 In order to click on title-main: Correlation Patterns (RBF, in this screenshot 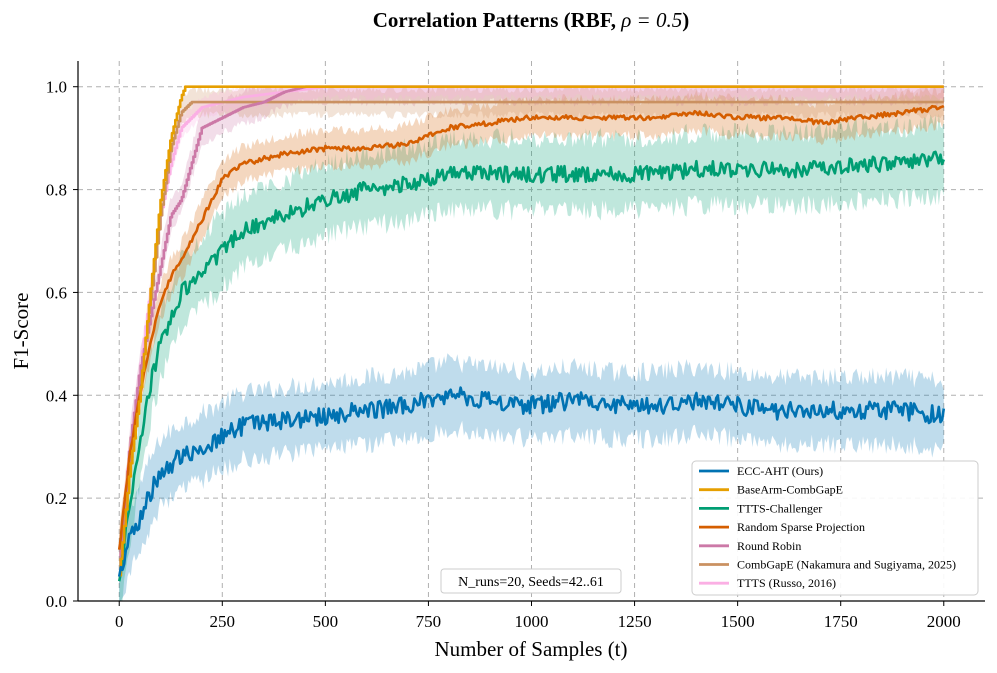, I will do `click(497, 20)`.